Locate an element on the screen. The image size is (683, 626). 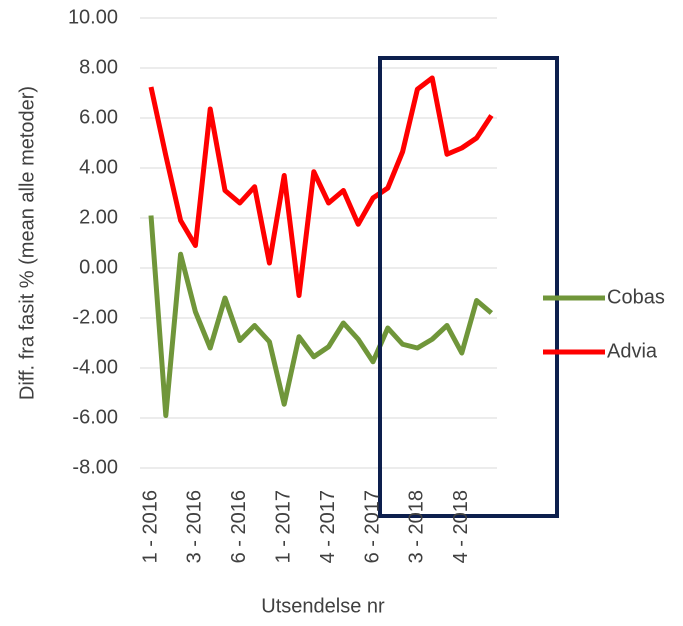
y-tick-label: -6.00 is located at coordinates (95, 417).